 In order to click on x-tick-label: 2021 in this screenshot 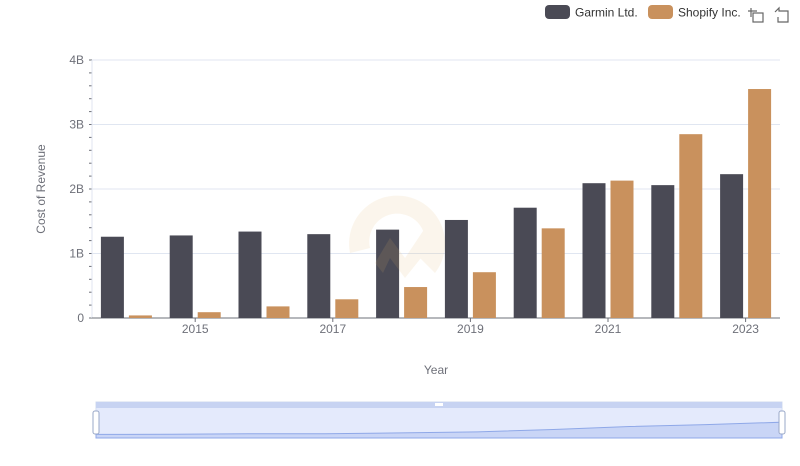, I will do `click(608, 329)`.